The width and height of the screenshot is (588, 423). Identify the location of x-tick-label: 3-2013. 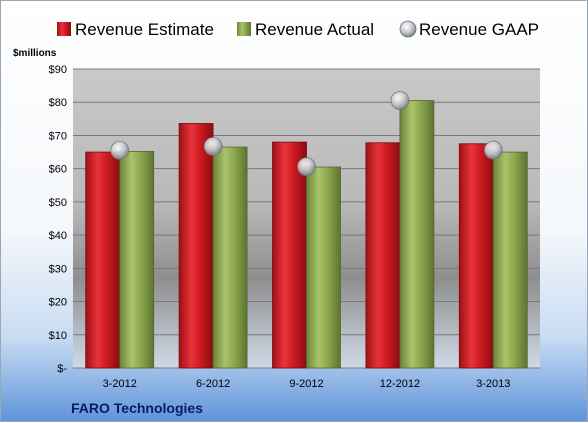
(493, 384).